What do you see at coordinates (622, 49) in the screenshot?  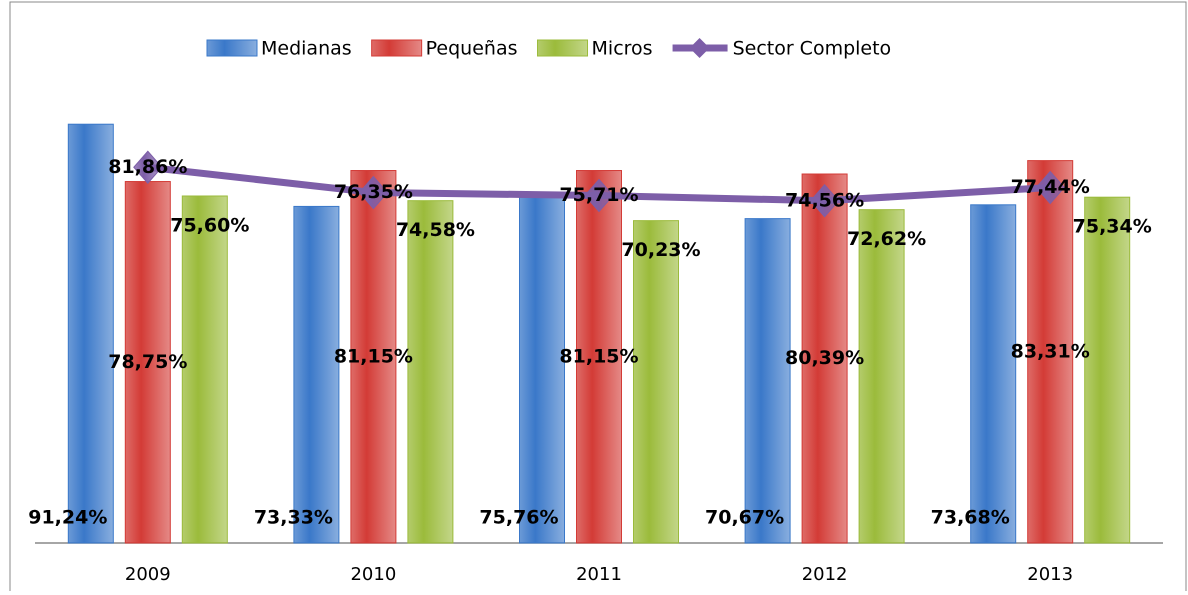 I see `legend-label: Micros` at bounding box center [622, 49].